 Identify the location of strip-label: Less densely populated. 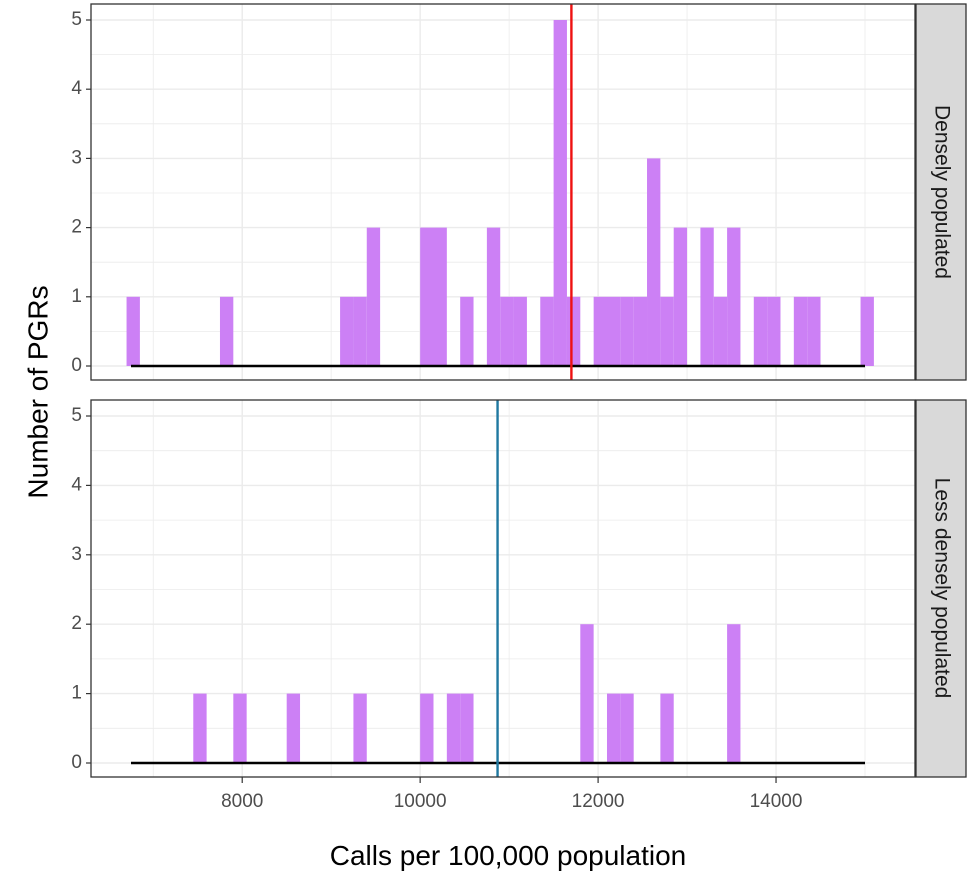
(941, 588).